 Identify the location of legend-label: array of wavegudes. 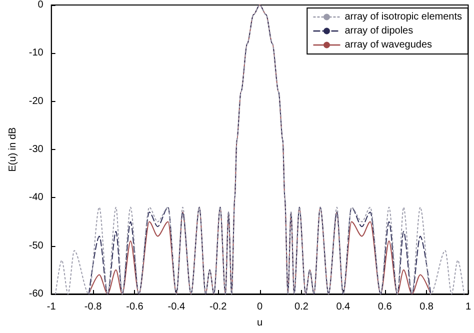
(388, 45).